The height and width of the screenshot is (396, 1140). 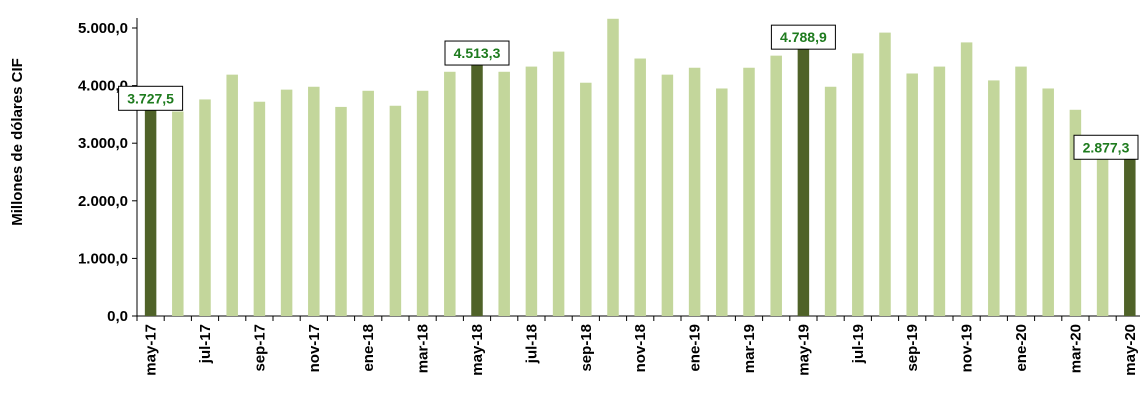 I want to click on x-tick-label-nov-17: nov-17, so click(x=314, y=348).